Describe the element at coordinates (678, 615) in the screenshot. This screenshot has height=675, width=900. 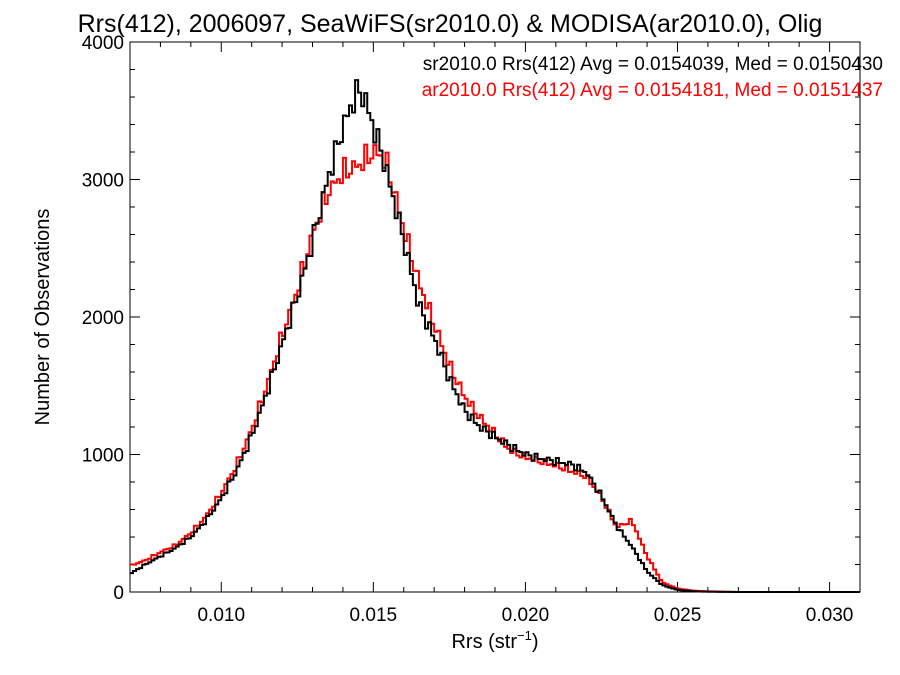
I see `x-tick-label: 0.025` at that location.